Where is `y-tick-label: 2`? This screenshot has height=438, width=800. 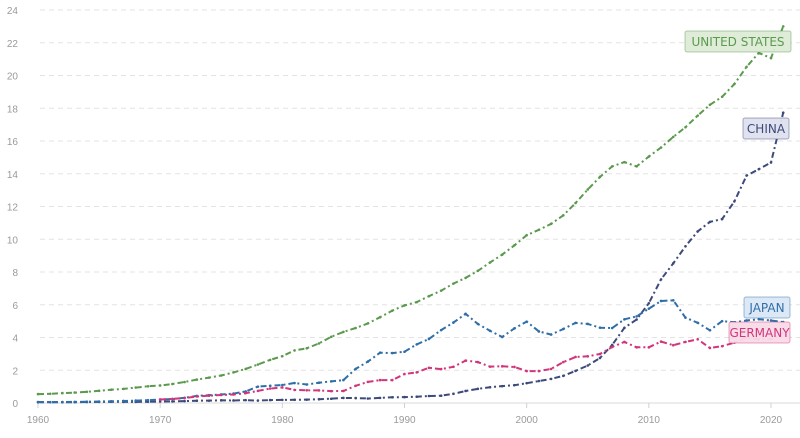
y-tick-label: 2 is located at coordinates (15, 371).